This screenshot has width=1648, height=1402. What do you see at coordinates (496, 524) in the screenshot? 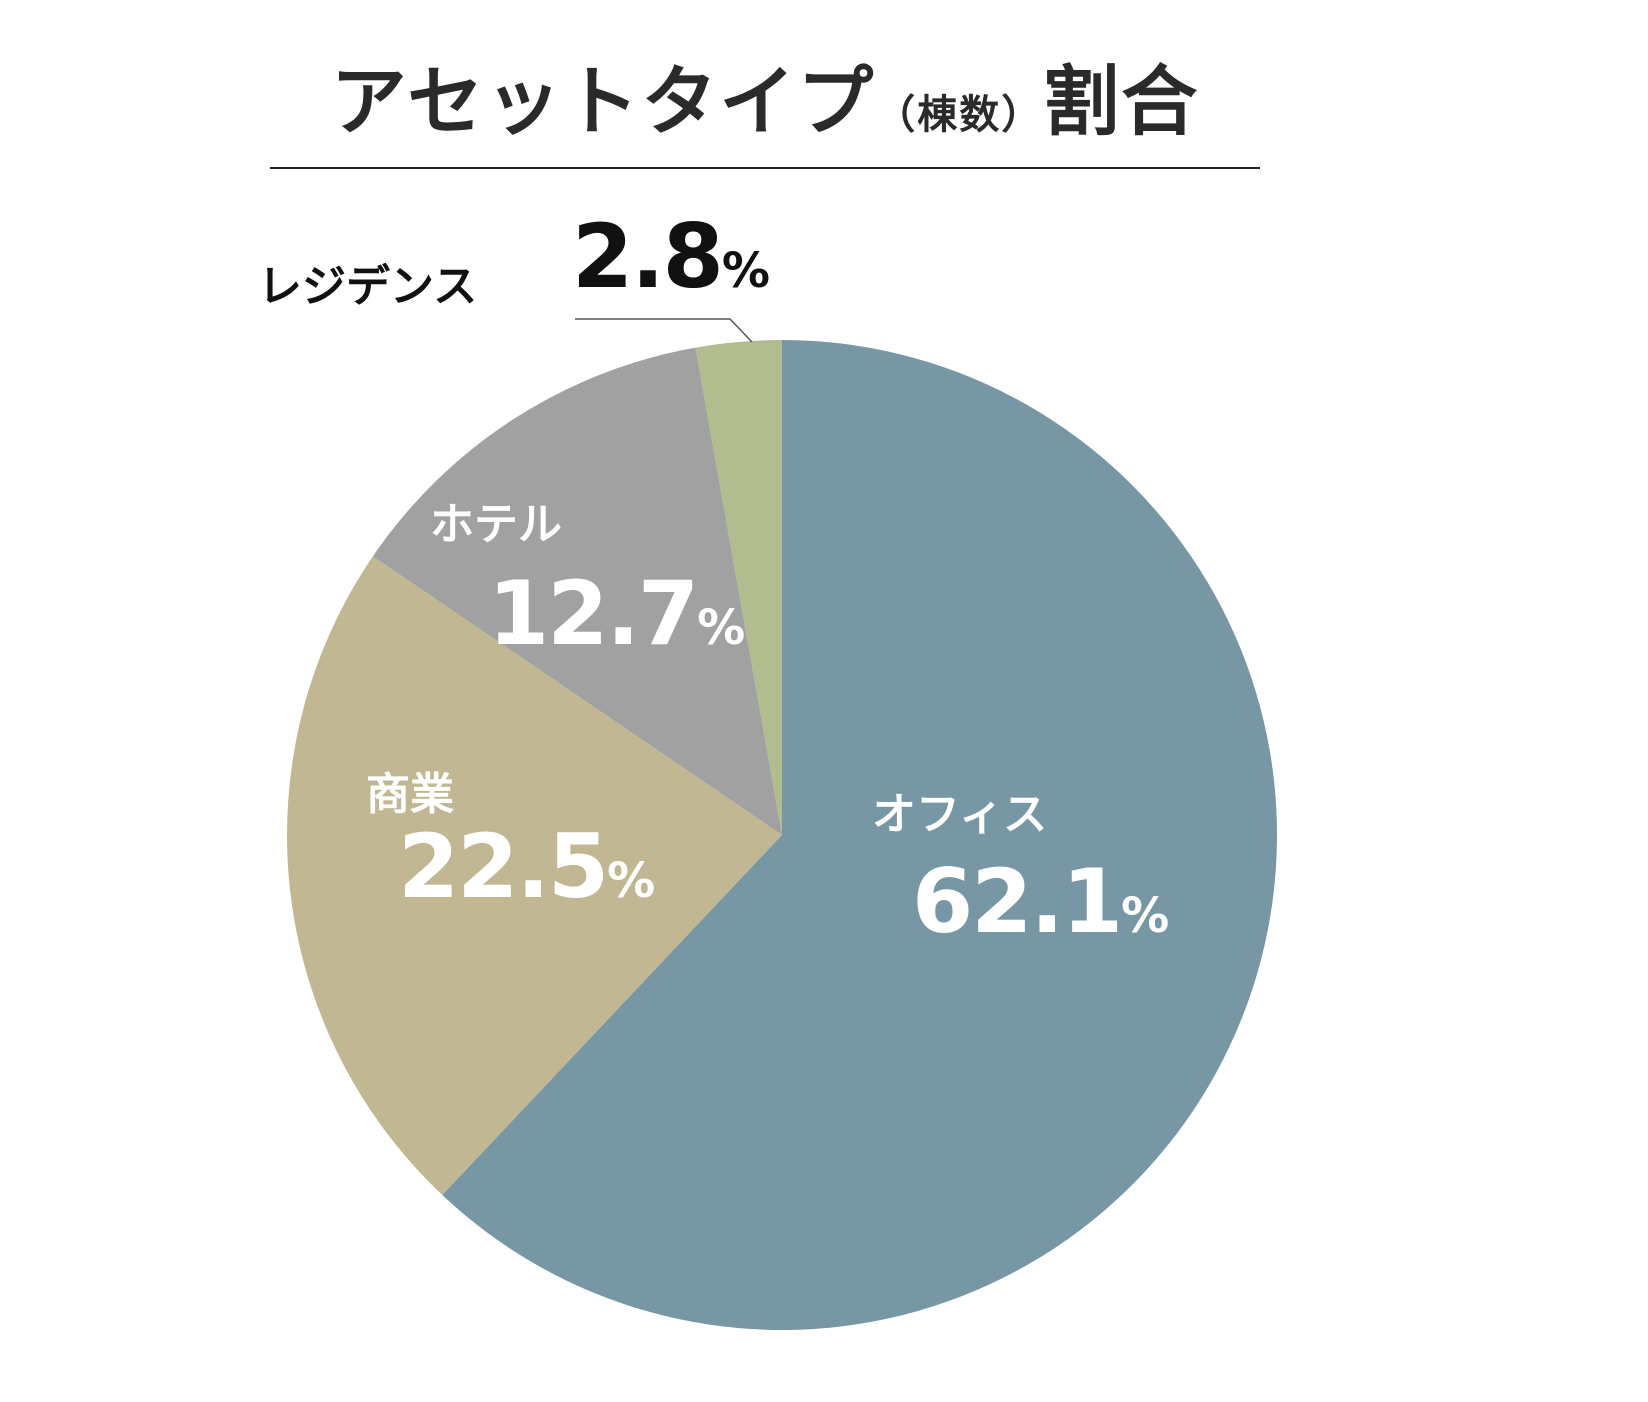
I see `slice-label: ホテル` at bounding box center [496, 524].